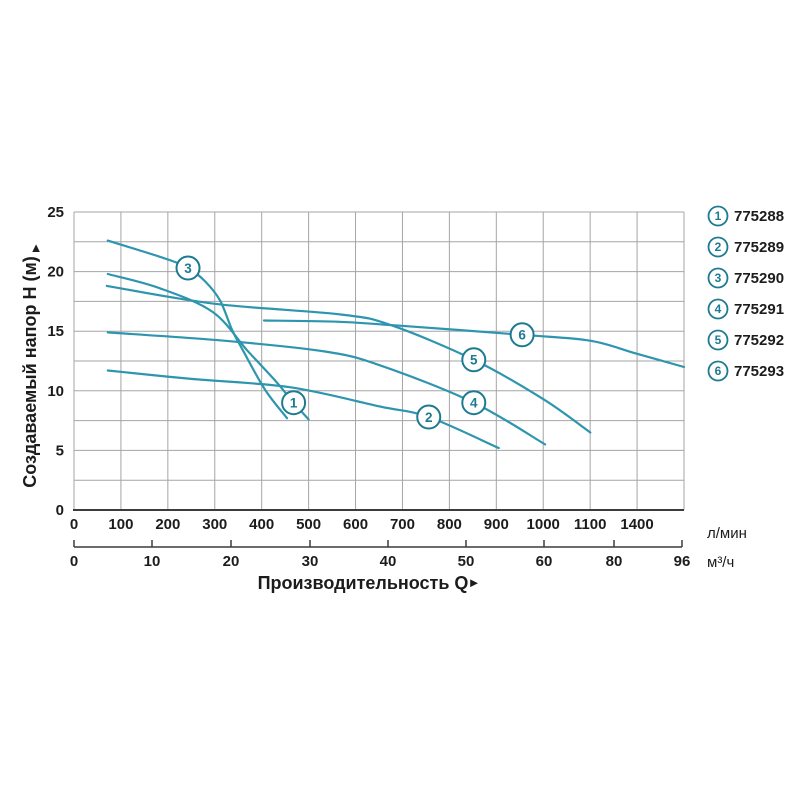 The width and height of the screenshot is (800, 800). I want to click on legend-number: 4, so click(718, 309).